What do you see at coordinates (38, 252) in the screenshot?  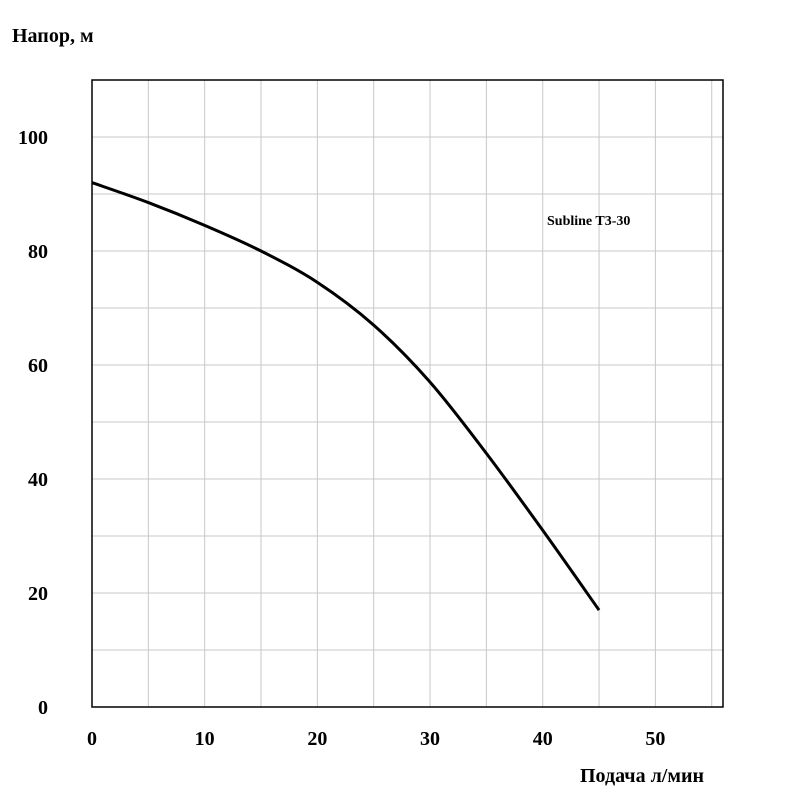 I see `y-tick-label: 80` at bounding box center [38, 252].